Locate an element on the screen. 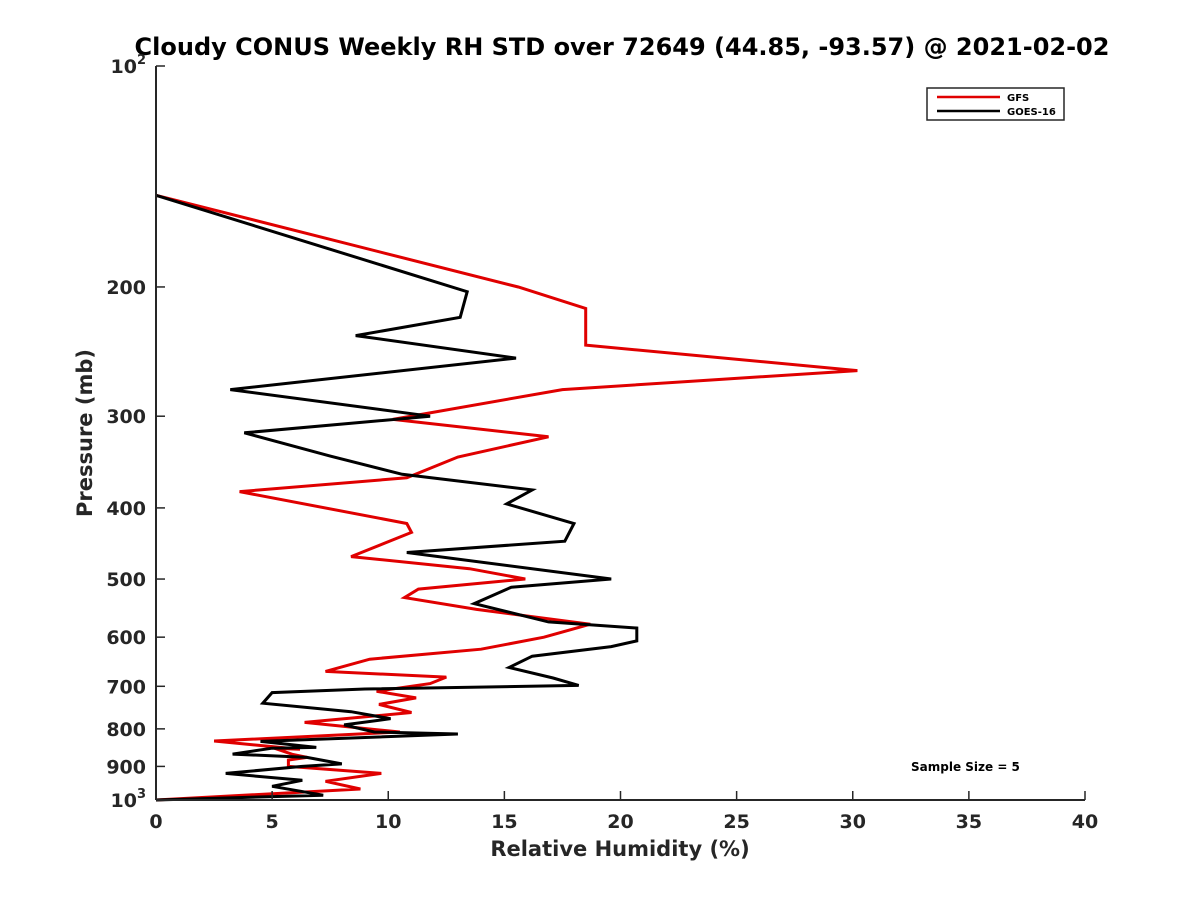  x-tick-label: 5 is located at coordinates (272, 822).